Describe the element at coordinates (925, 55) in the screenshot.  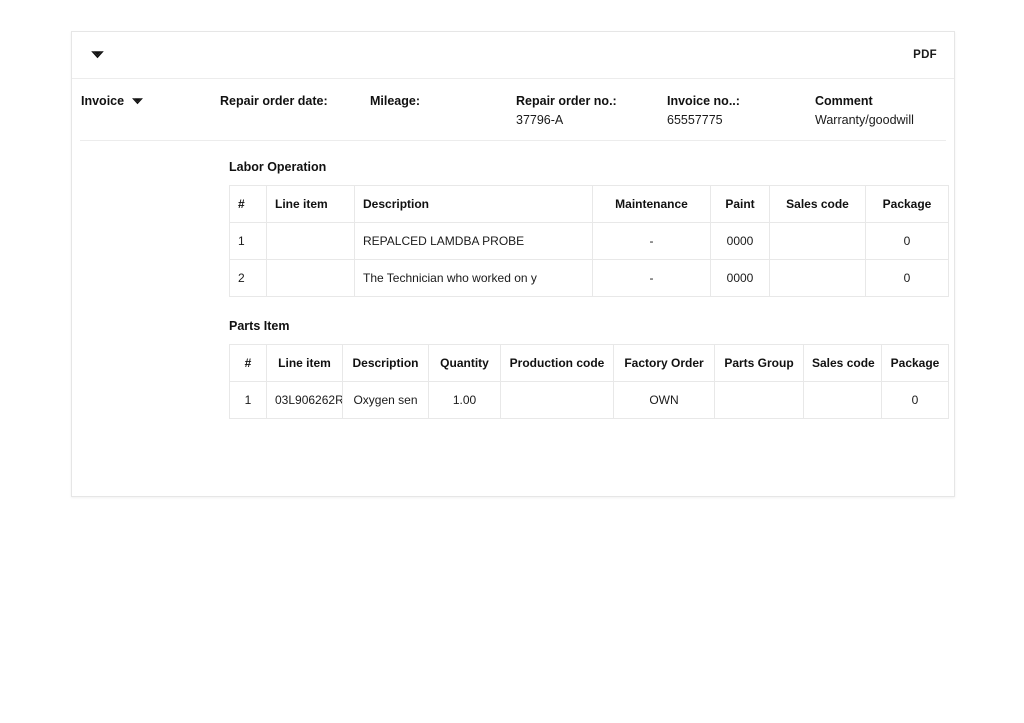
I see `pdf-button: PDF` at that location.